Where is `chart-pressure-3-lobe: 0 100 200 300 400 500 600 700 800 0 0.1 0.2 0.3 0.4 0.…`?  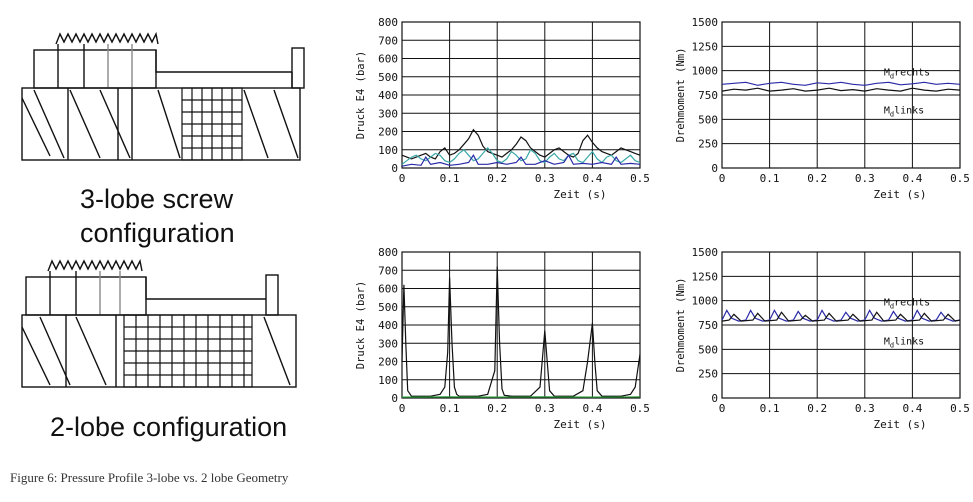 chart-pressure-3-lobe: 0 100 200 300 400 500 600 700 800 0 0.1 0.2 0.3 0.4 0.… is located at coordinates (502, 108).